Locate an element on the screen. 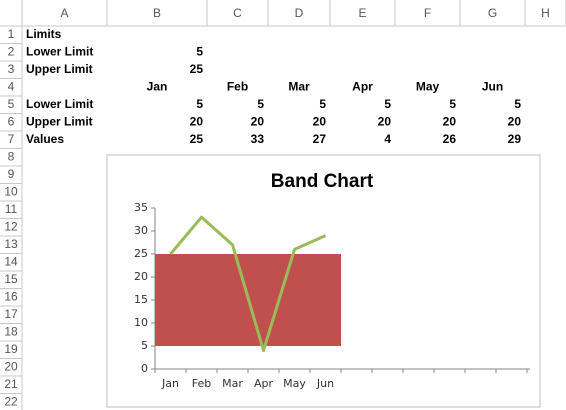 This screenshot has height=410, width=566. column-header: G is located at coordinates (492, 13).